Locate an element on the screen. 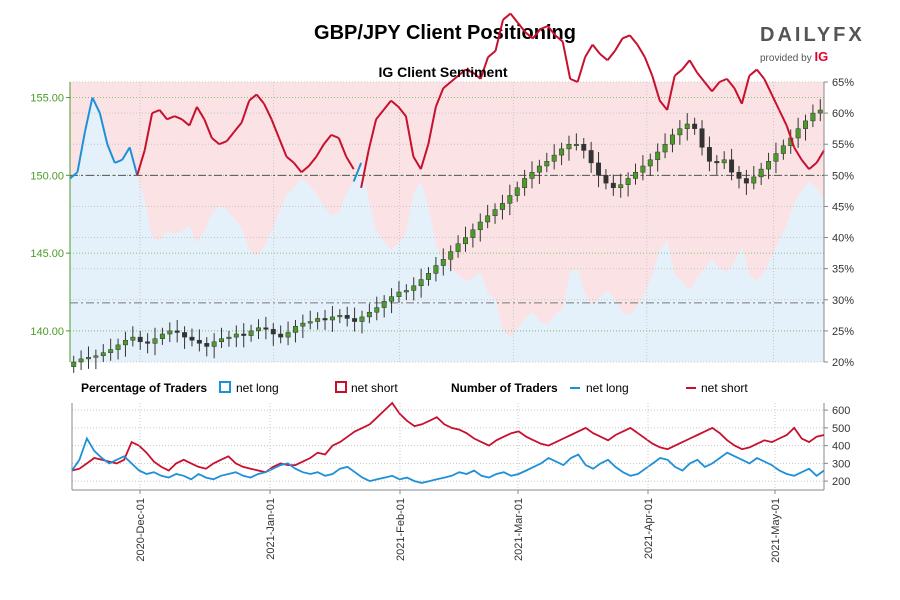 The height and width of the screenshot is (600, 900). price-tick-label: 155.00 is located at coordinates (47, 99).